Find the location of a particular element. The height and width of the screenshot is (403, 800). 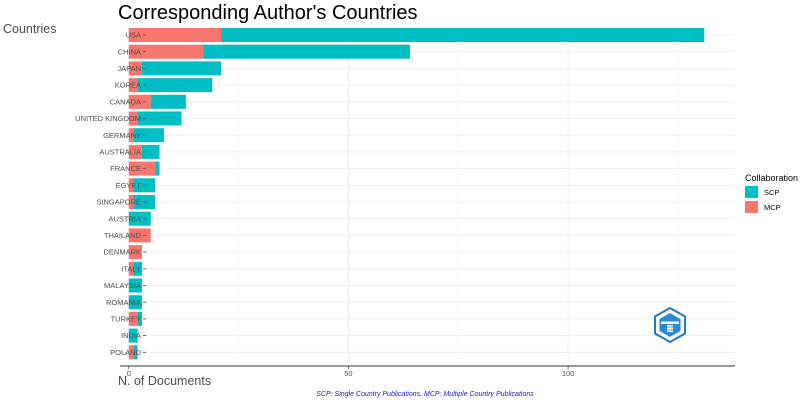

y-tick-label: GERMANY is located at coordinates (122, 135).